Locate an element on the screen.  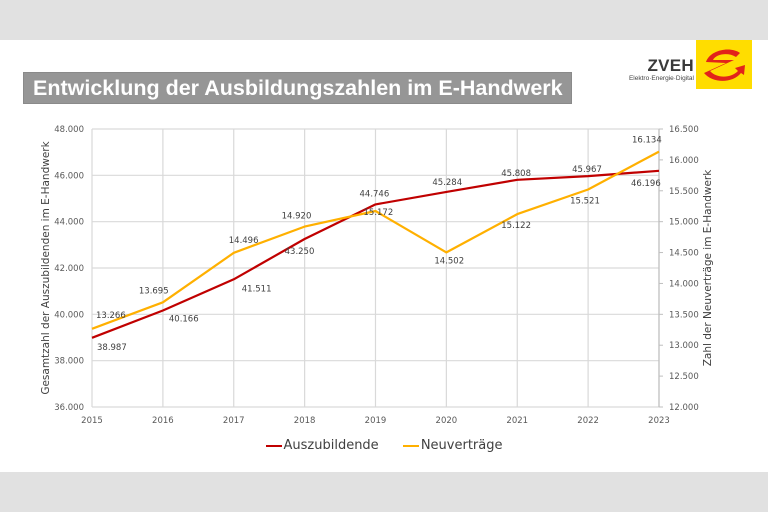
legend-item-neuvertraege: Neuverträge is located at coordinates (452, 446).